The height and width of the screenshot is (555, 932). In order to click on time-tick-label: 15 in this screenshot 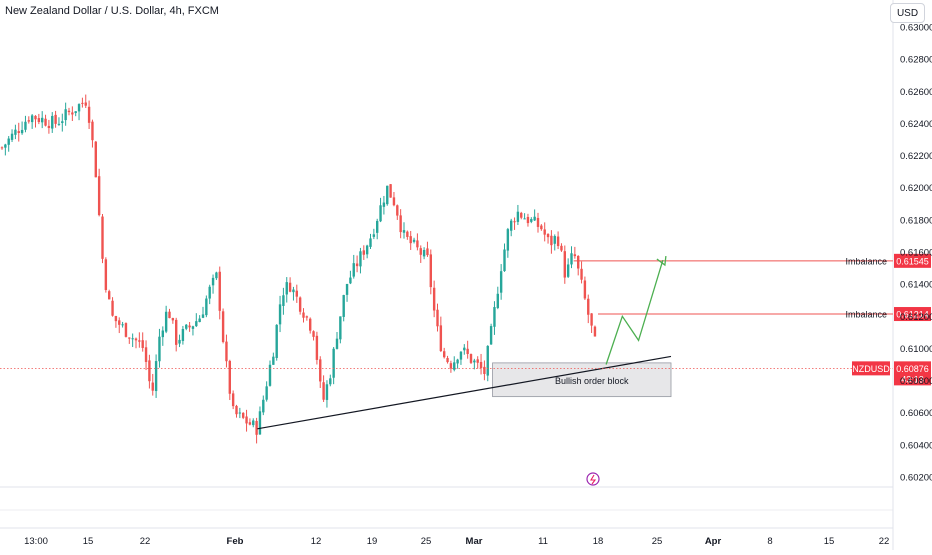, I will do `click(829, 541)`.